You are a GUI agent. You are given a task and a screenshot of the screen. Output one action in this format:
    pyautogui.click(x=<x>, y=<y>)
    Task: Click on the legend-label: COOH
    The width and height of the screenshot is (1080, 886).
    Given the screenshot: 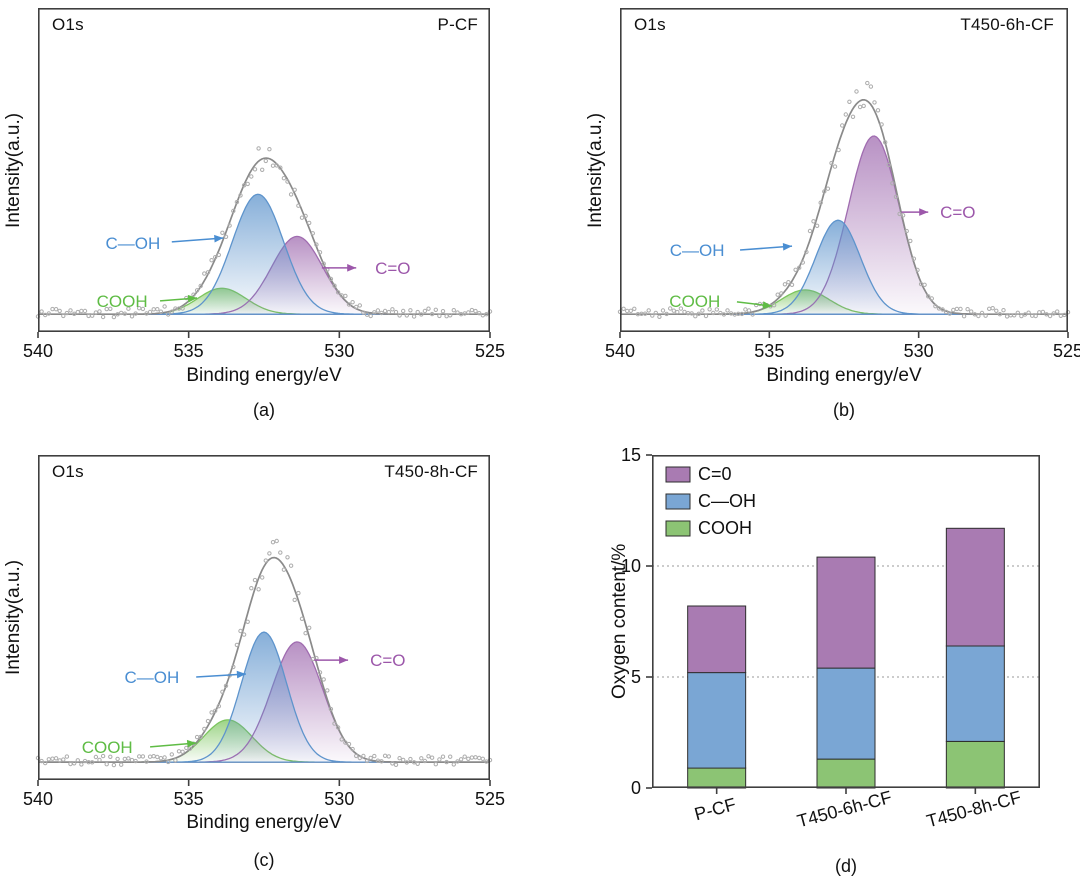 What is the action you would take?
    pyautogui.click(x=725, y=528)
    